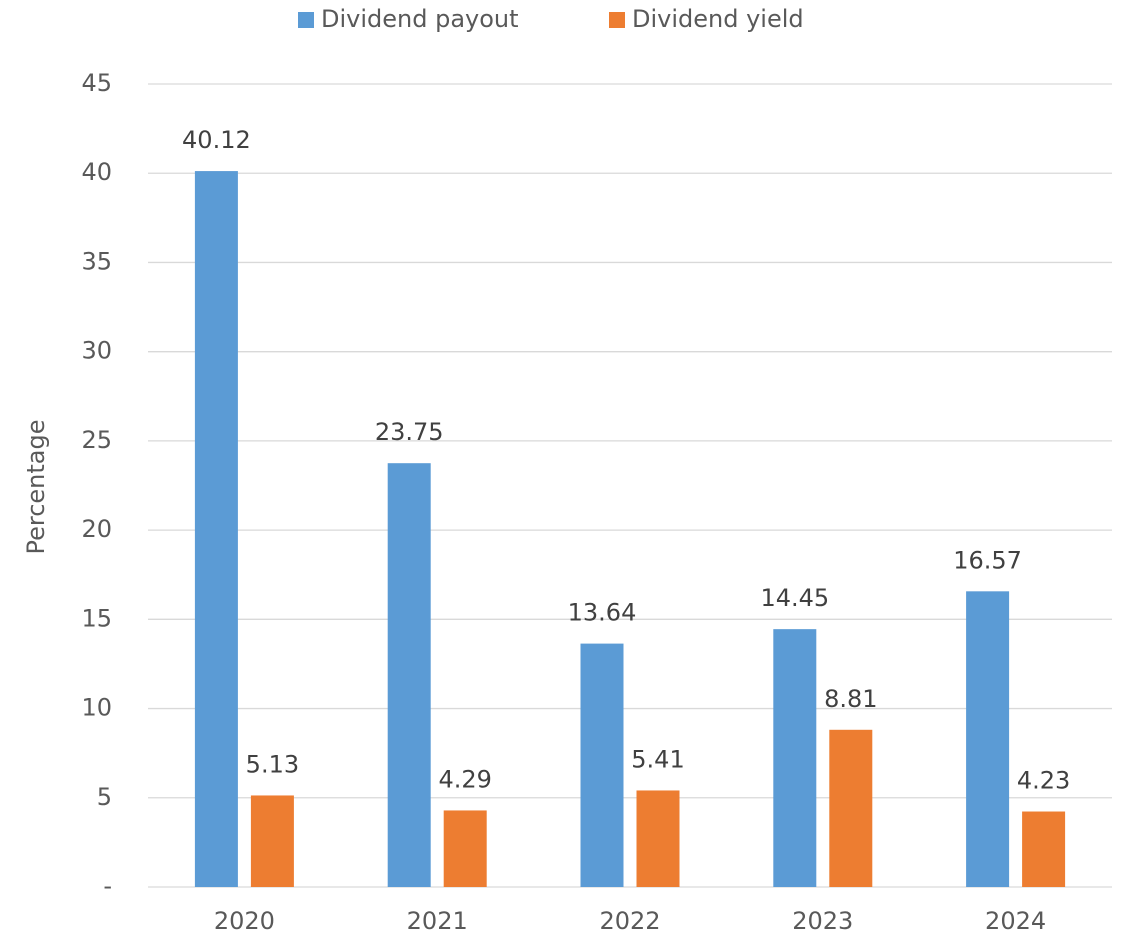 This screenshot has height=951, width=1122. What do you see at coordinates (96, 261) in the screenshot?
I see `y-tick-label: 35` at bounding box center [96, 261].